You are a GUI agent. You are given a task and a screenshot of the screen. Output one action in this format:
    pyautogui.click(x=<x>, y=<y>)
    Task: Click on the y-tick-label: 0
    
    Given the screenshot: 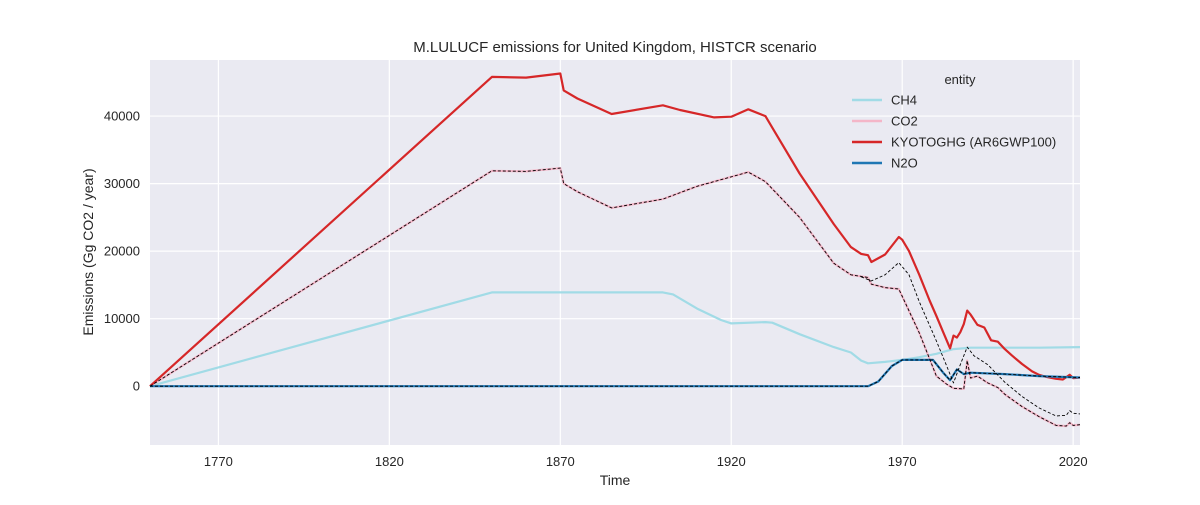 What is the action you would take?
    pyautogui.click(x=136, y=386)
    